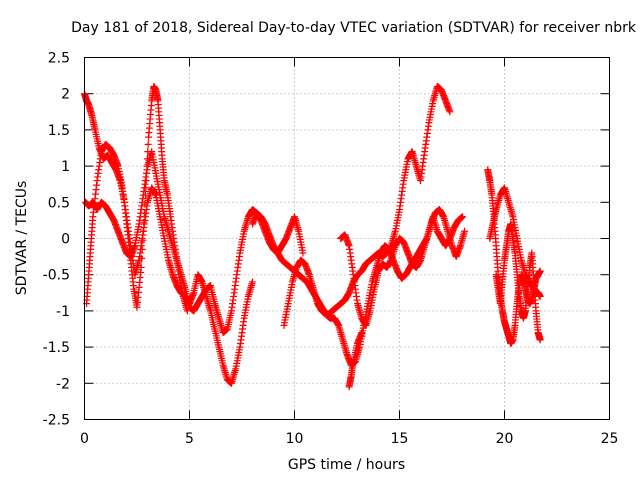  Describe the element at coordinates (63, 384) in the screenshot. I see `y-tick-label: -2` at that location.